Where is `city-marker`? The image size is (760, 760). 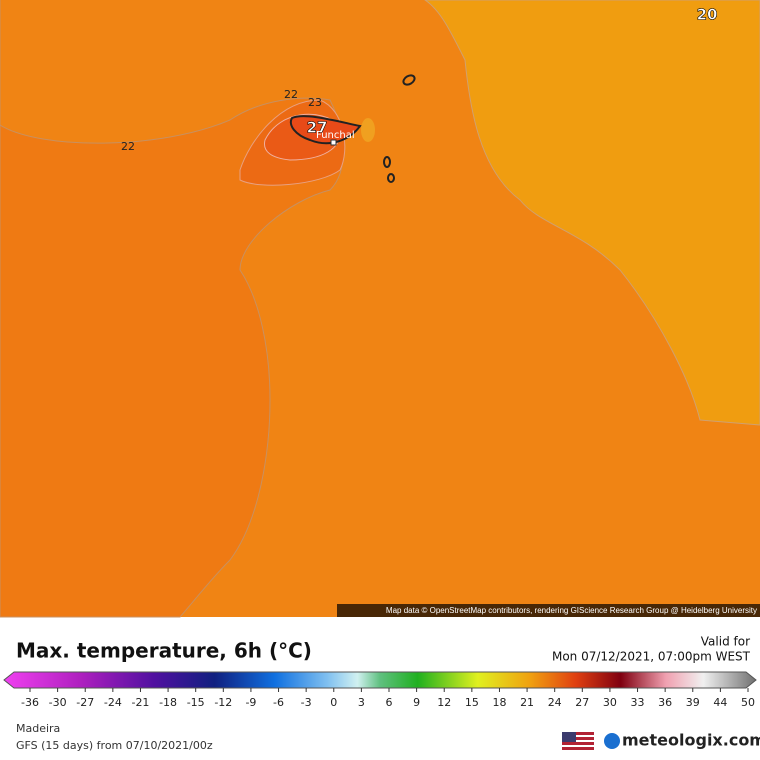 city-marker is located at coordinates (333, 142).